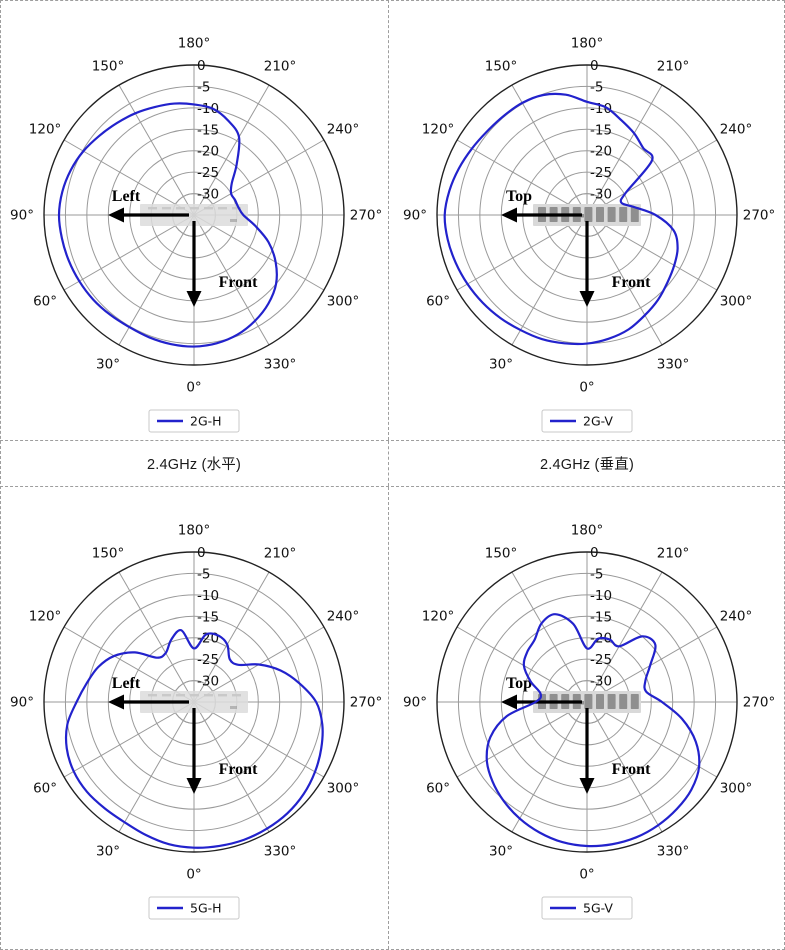  Describe the element at coordinates (598, 908) in the screenshot. I see `legend-label: 5G-V` at that location.